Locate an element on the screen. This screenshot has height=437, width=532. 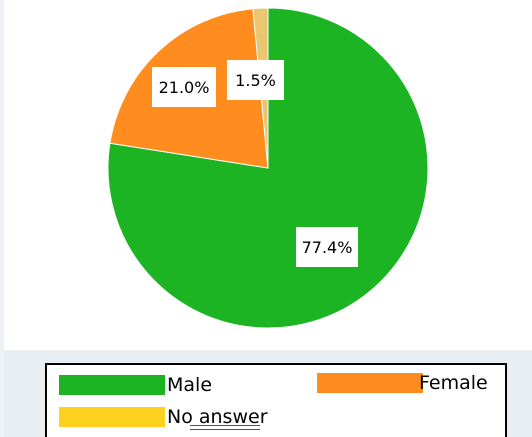
data-label-female: 21.0% is located at coordinates (184, 87).